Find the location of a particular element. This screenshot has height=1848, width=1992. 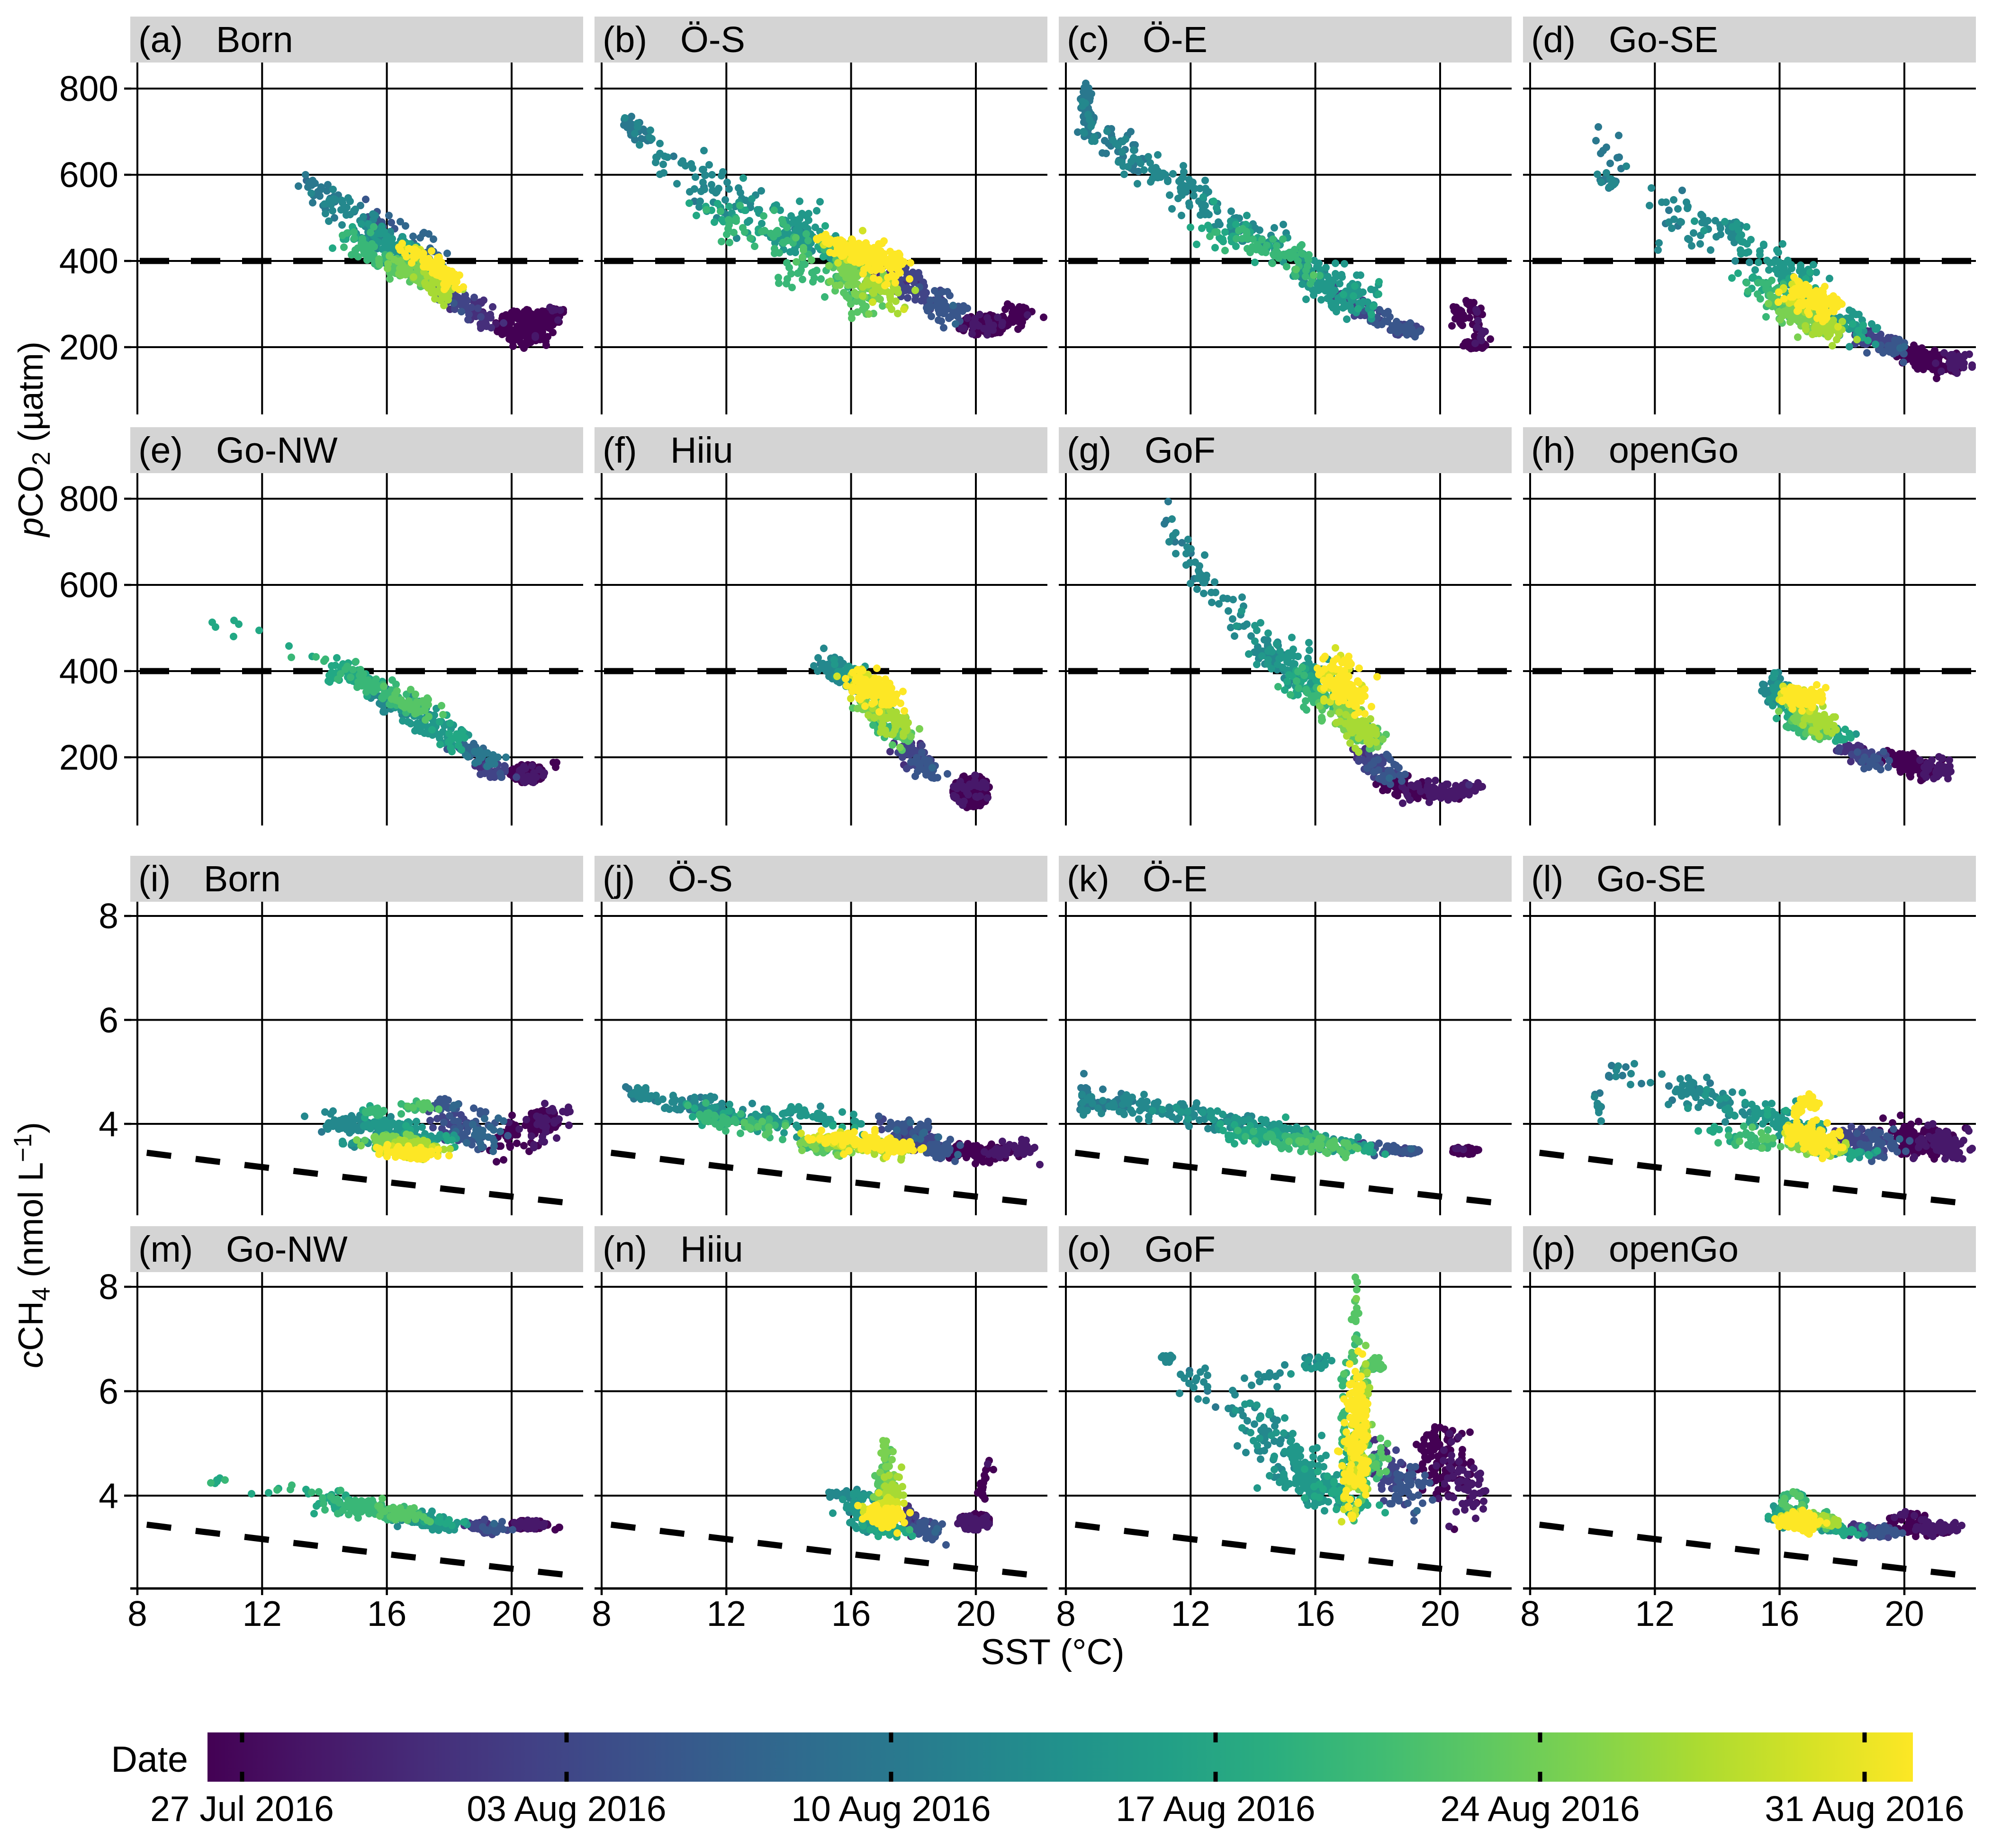

svg-text: 10 Aug 2016 is located at coordinates (891, 1809).